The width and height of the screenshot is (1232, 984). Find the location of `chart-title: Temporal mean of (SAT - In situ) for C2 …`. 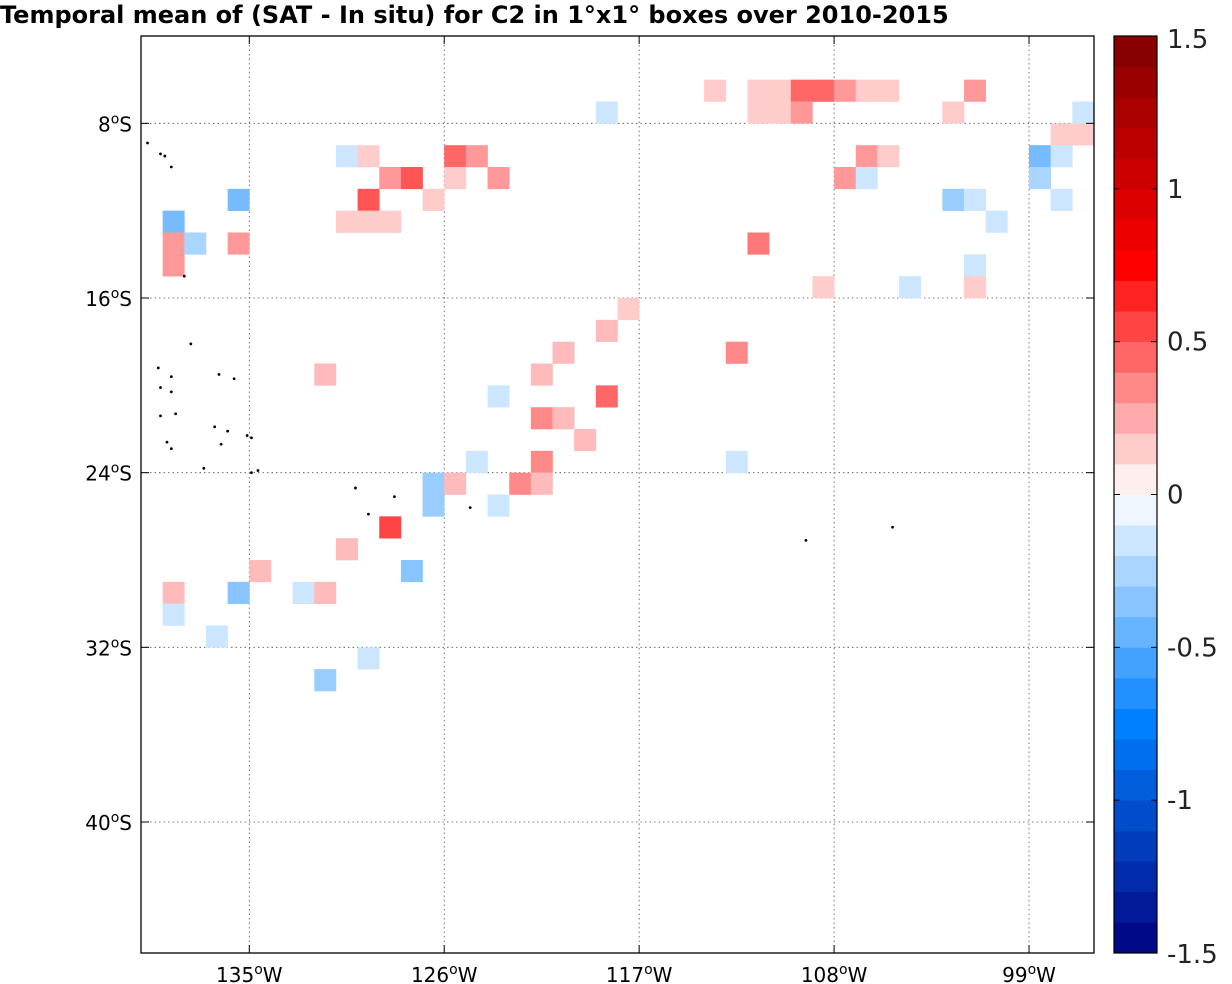

chart-title: Temporal mean of (SAT - In situ) for C2 … is located at coordinates (474, 15).